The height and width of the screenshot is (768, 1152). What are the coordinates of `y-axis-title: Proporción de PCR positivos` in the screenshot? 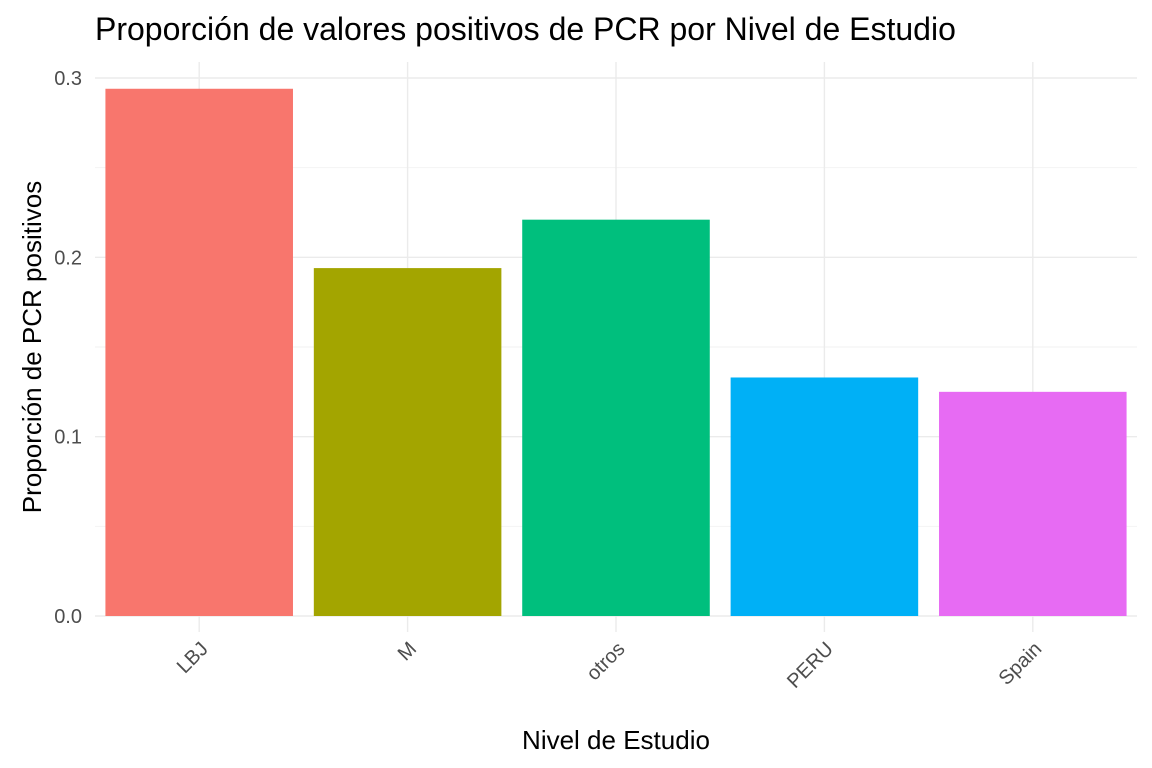 It's located at (32, 347).